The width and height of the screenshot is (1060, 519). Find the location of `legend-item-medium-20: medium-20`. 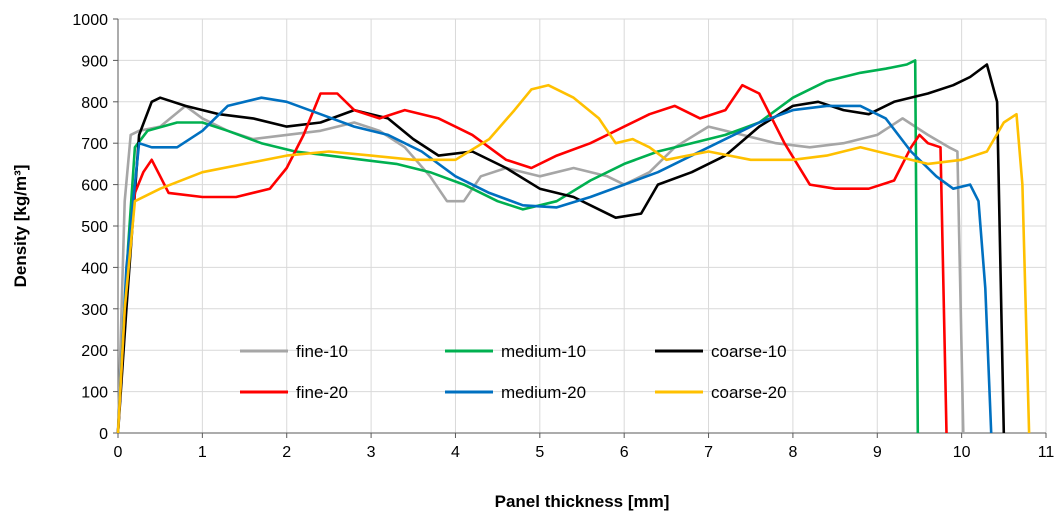

legend-item-medium-20: medium-20 is located at coordinates (515, 392).